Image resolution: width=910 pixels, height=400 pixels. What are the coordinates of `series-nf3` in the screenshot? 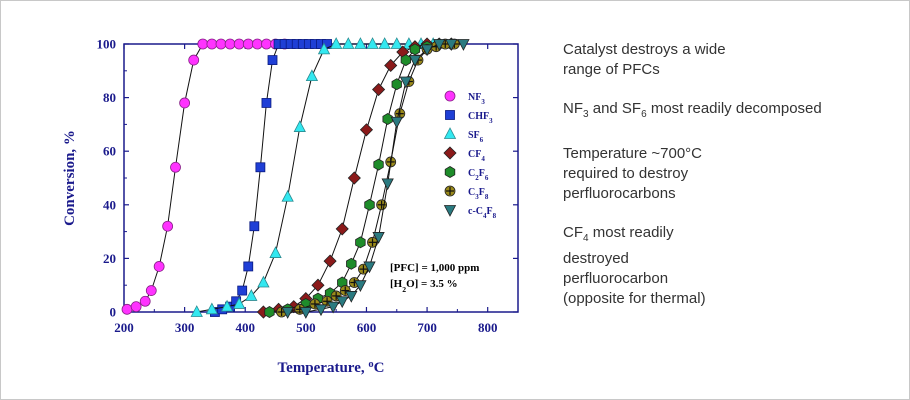 It's located at (206, 176).